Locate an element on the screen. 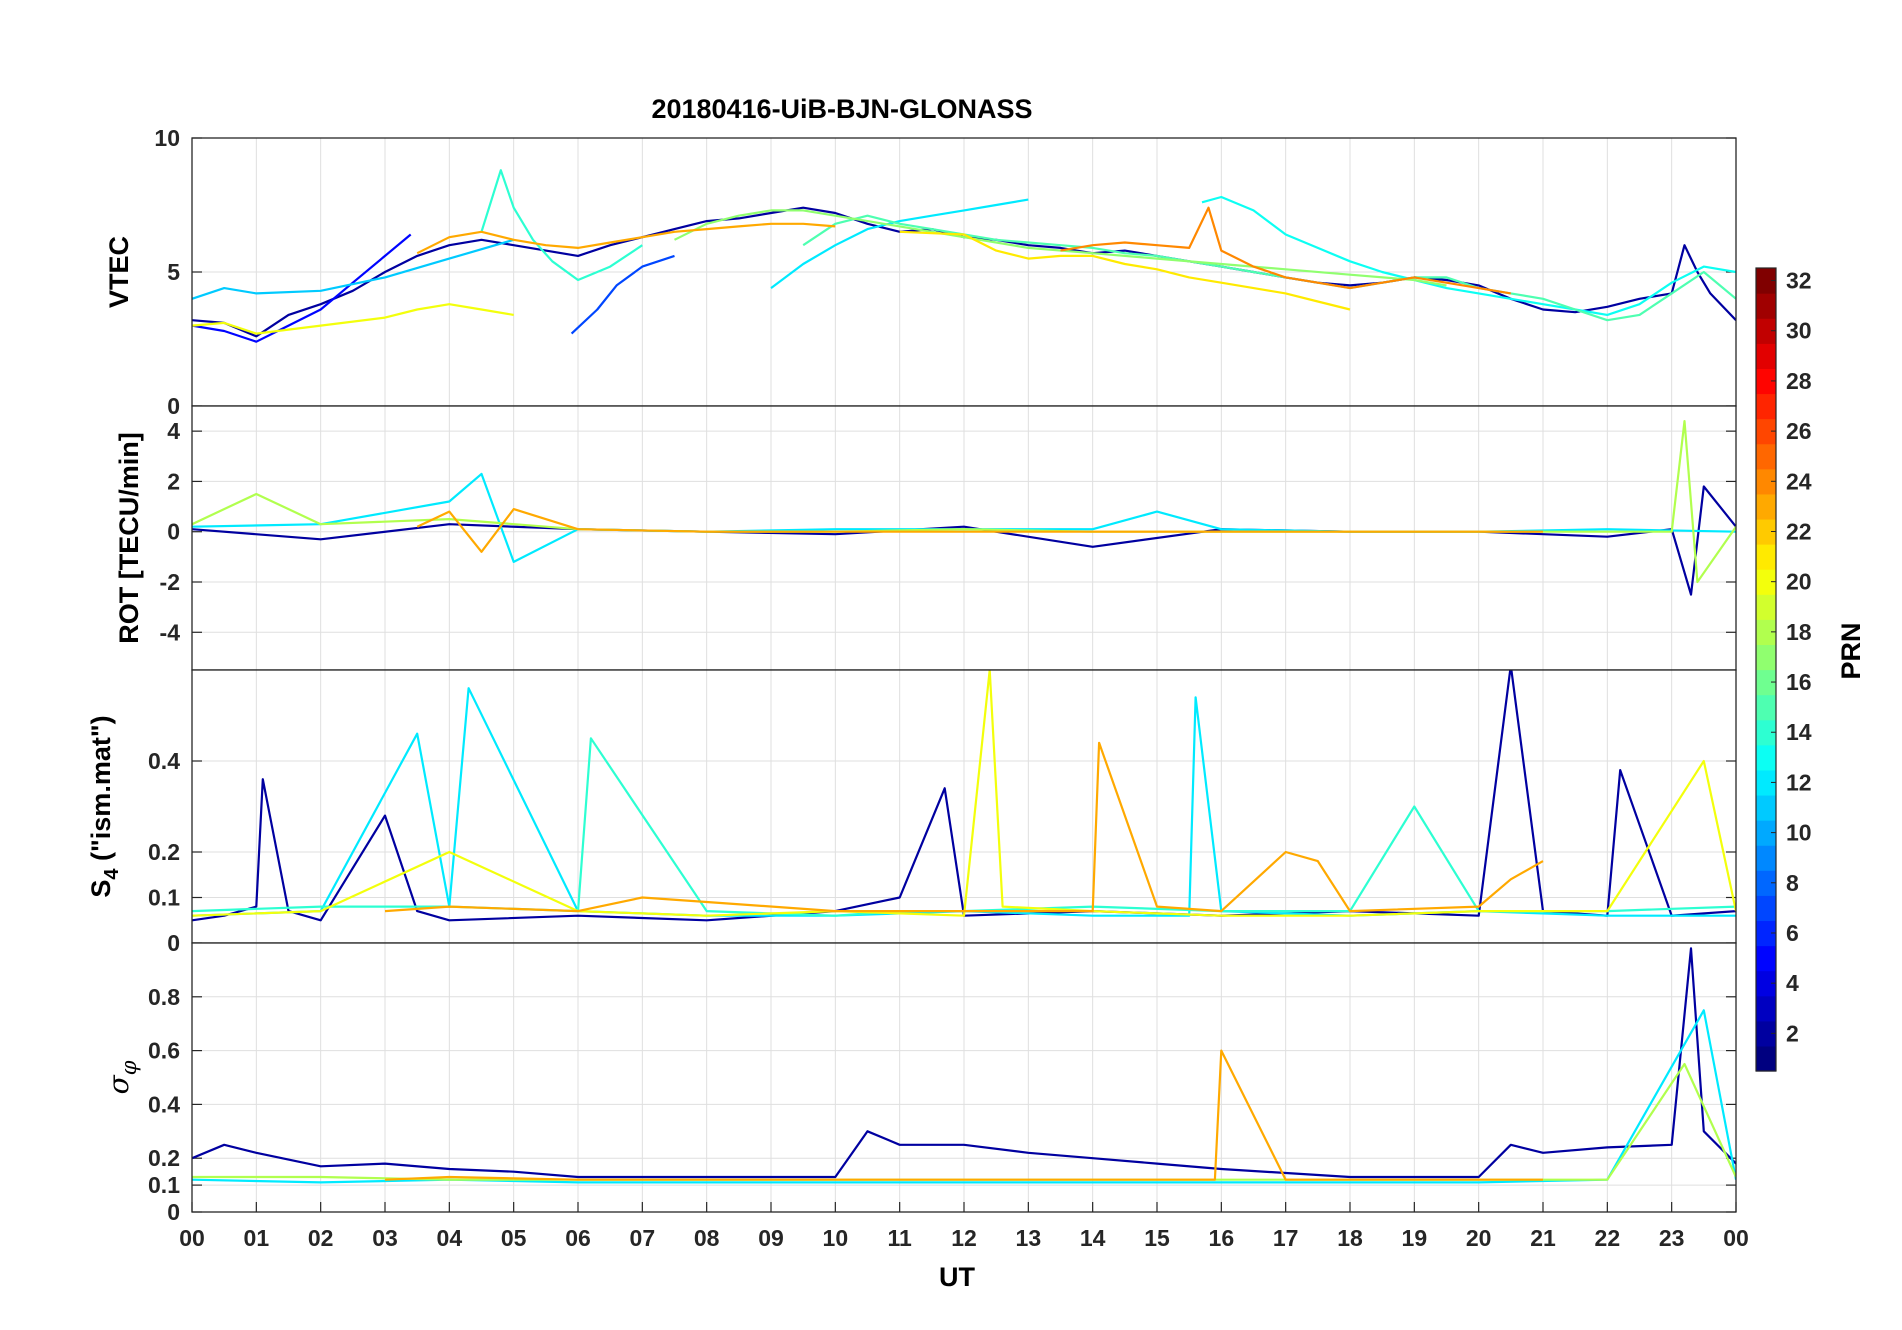 Image resolution: width=1902 pixels, height=1330 pixels. colorbar-tick-label: 16 is located at coordinates (1799, 682).